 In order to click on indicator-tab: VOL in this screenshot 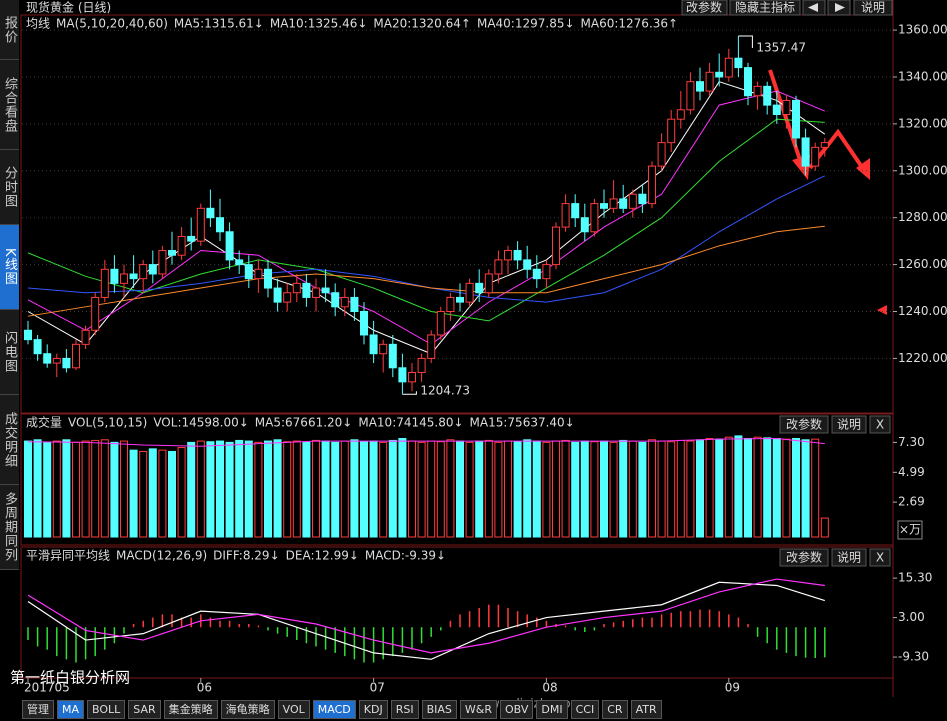, I will do `click(293, 709)`.